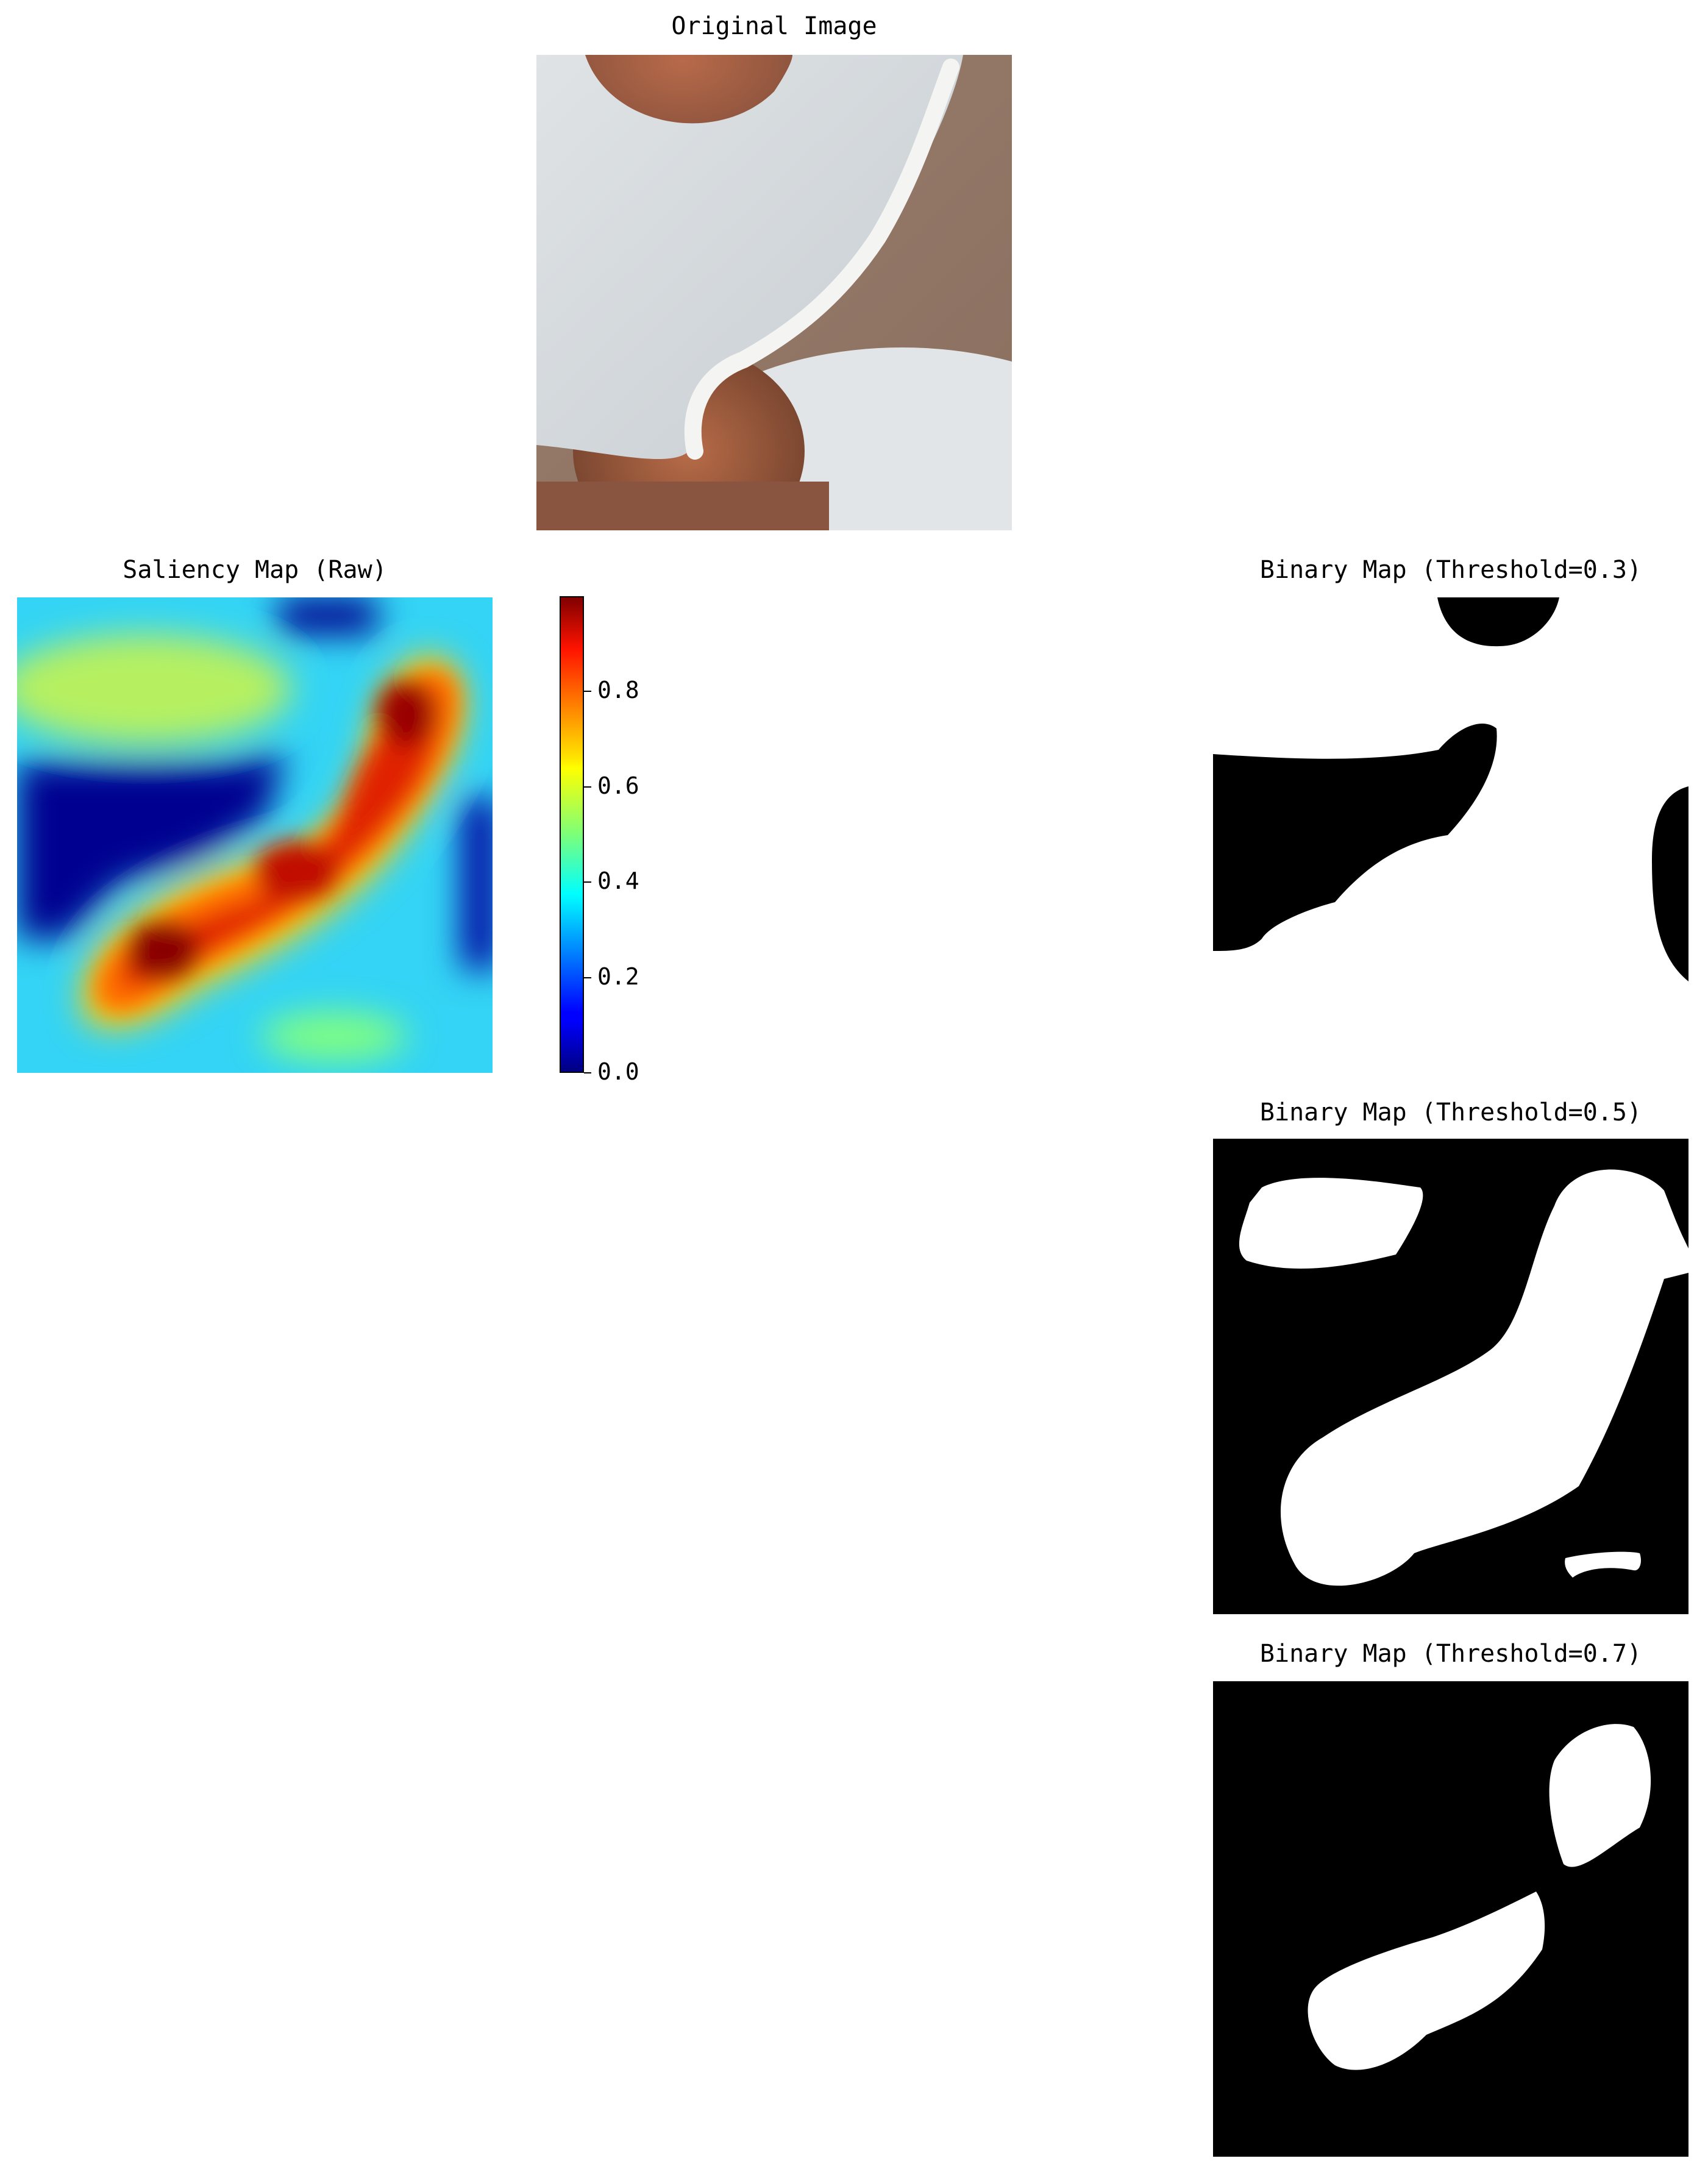  What do you see at coordinates (255, 835) in the screenshot?
I see `saliency-map` at bounding box center [255, 835].